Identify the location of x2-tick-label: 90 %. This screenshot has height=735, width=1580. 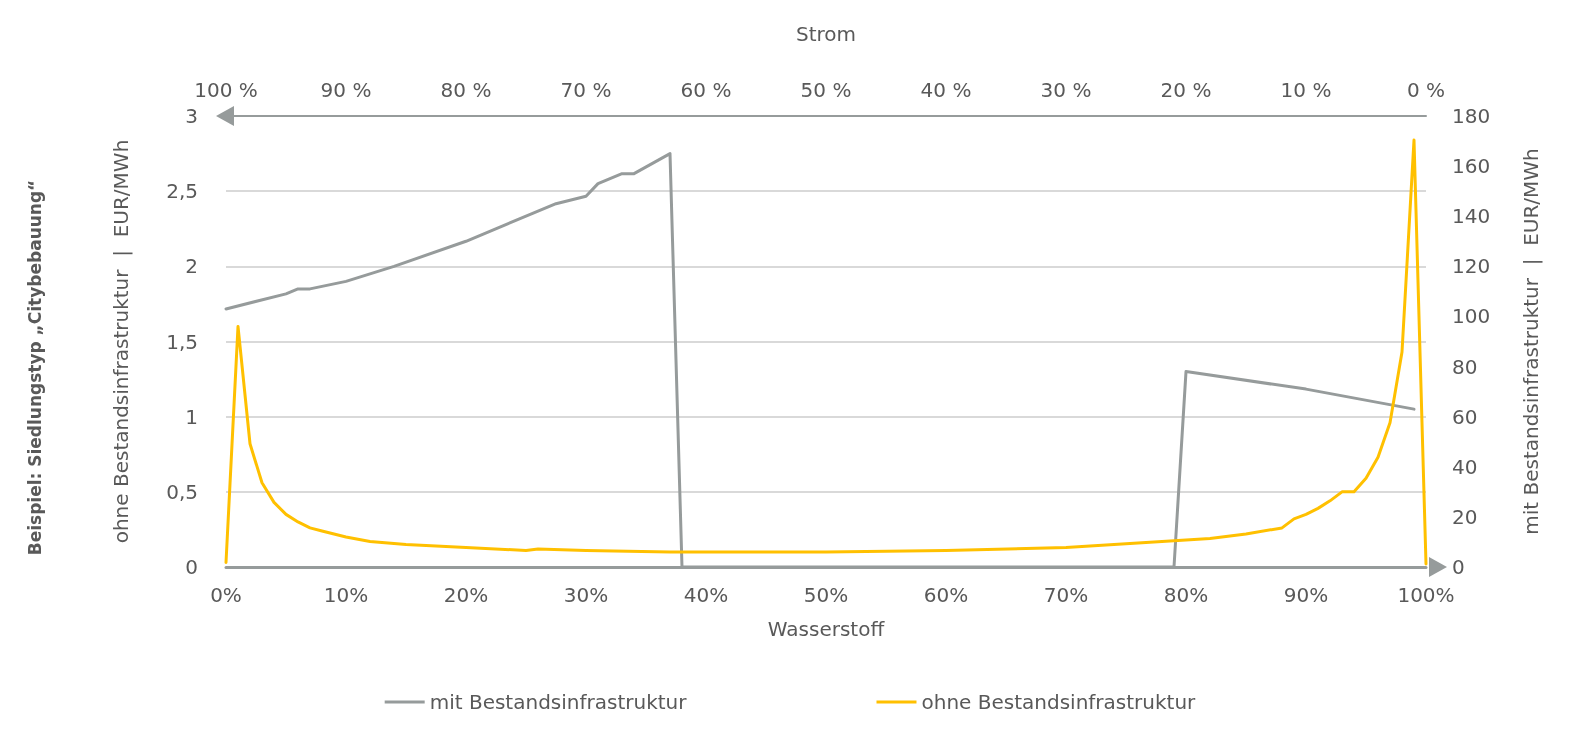
(346, 90).